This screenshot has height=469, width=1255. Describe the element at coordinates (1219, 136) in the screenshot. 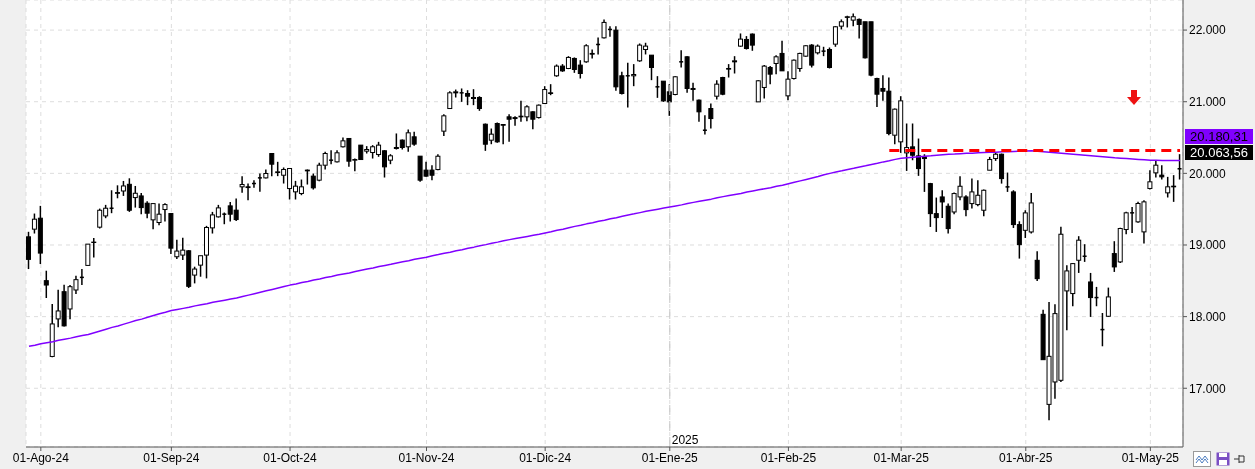

I see `text: 20.180,31` at that location.